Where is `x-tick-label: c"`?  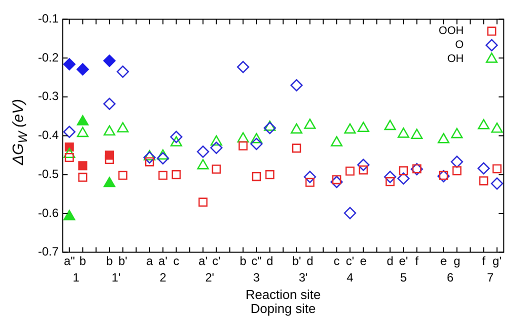
x-tick-label: c" is located at coordinates (256, 261).